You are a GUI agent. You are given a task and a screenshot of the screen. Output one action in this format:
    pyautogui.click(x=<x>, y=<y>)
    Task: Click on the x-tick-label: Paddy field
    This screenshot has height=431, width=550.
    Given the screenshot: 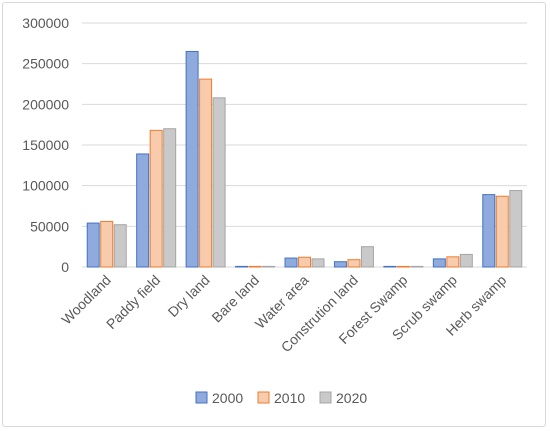 What is the action you would take?
    pyautogui.click(x=133, y=302)
    